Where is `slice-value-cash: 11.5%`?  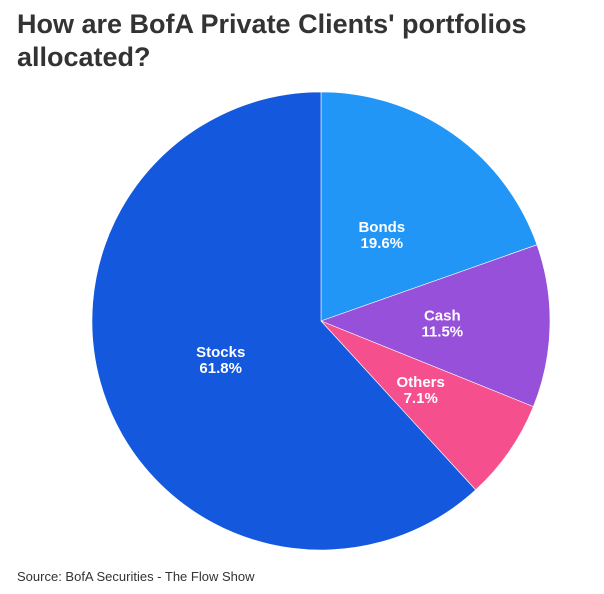 slice-value-cash: 11.5% is located at coordinates (442, 332).